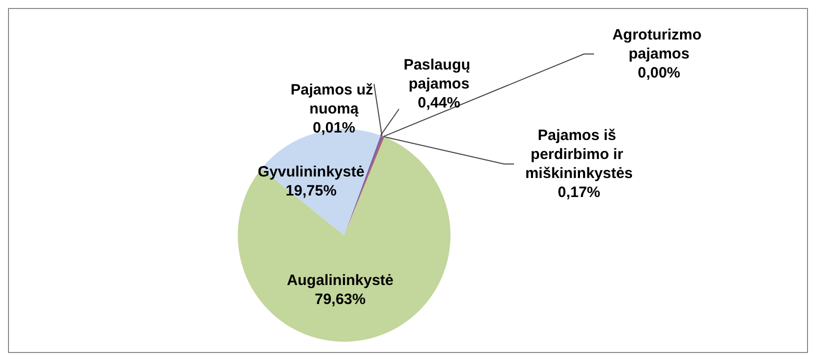 The width and height of the screenshot is (820, 361). I want to click on data-label: 0,01%, so click(334, 128).